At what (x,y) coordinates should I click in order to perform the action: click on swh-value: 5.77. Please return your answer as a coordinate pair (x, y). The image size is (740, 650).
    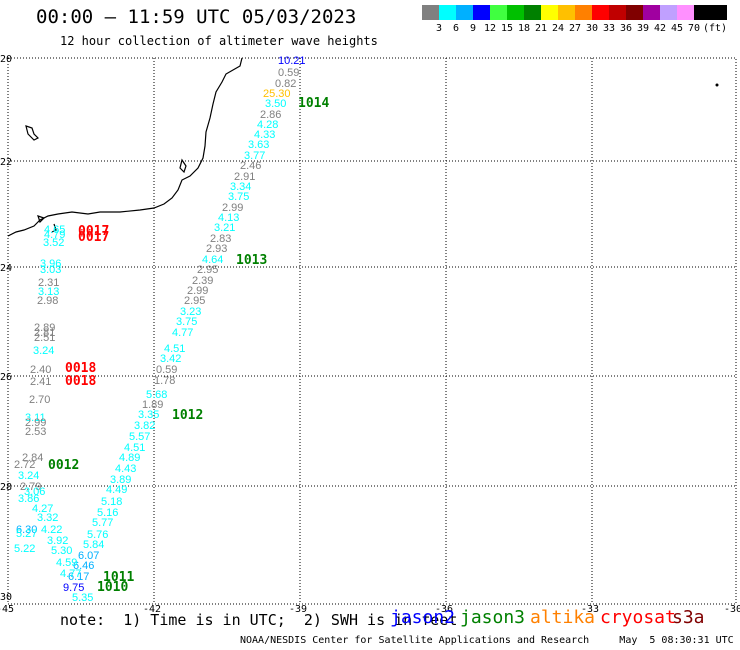
    Looking at the image, I should click on (102, 523).